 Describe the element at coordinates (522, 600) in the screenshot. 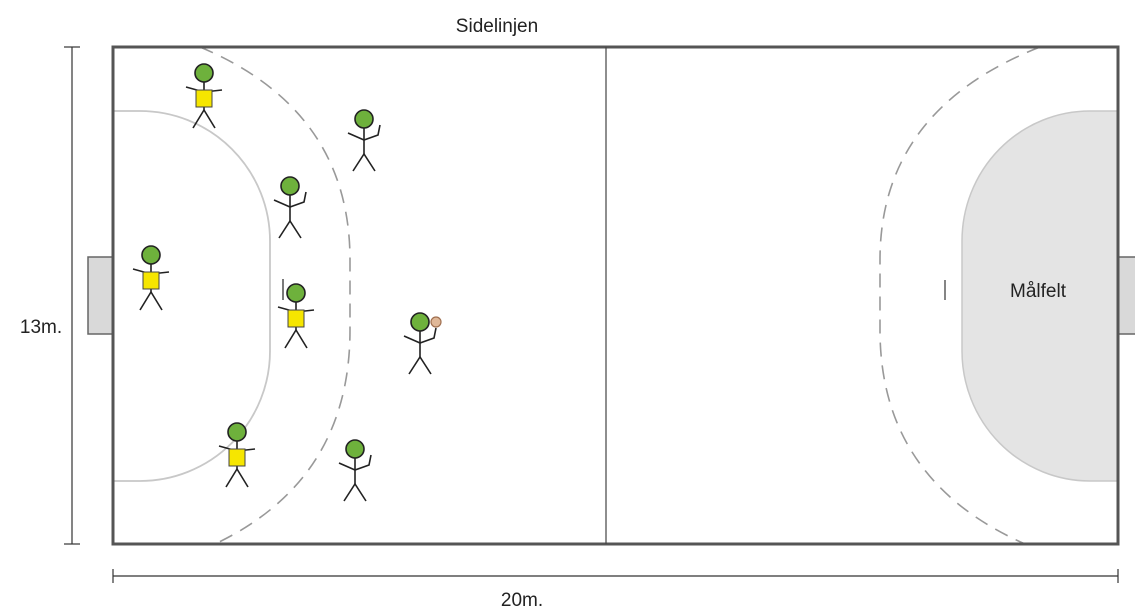

I see `width-label: 20m.` at that location.